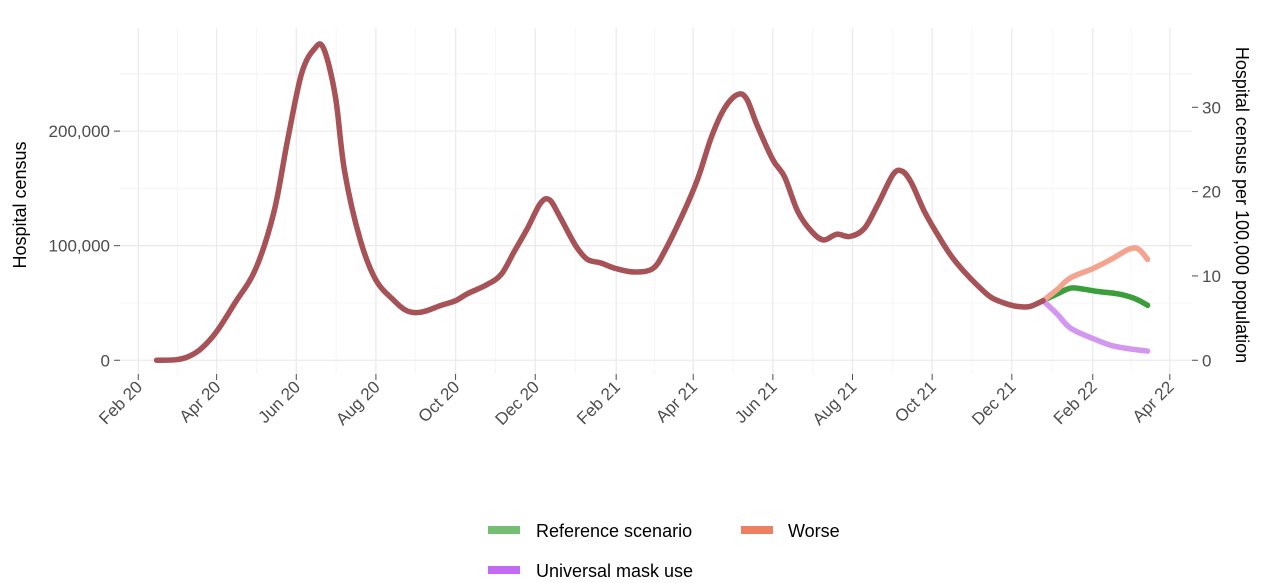 This screenshot has height=583, width=1265. I want to click on y-tick-label-left: 200,000, so click(79, 131).